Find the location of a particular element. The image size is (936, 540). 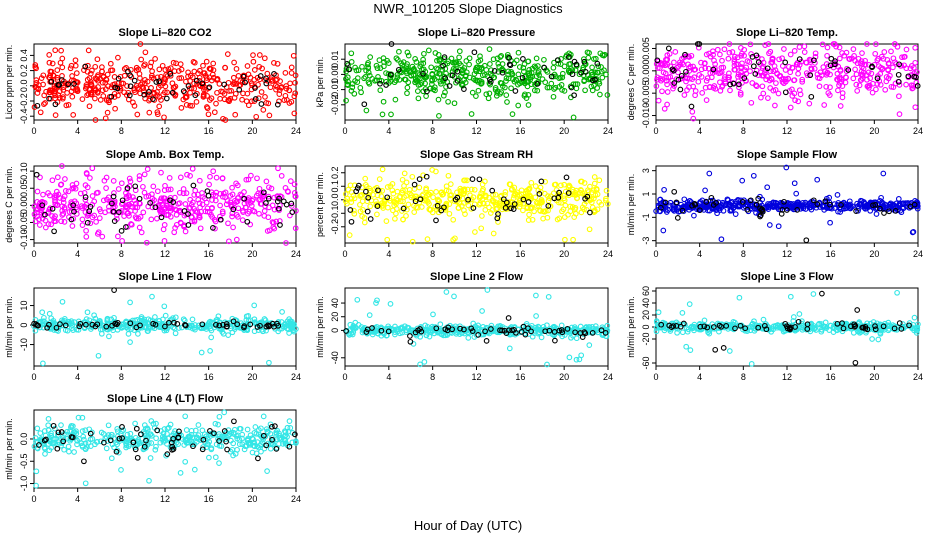

y-tick-label: -0.02 is located at coordinates (335, 105).